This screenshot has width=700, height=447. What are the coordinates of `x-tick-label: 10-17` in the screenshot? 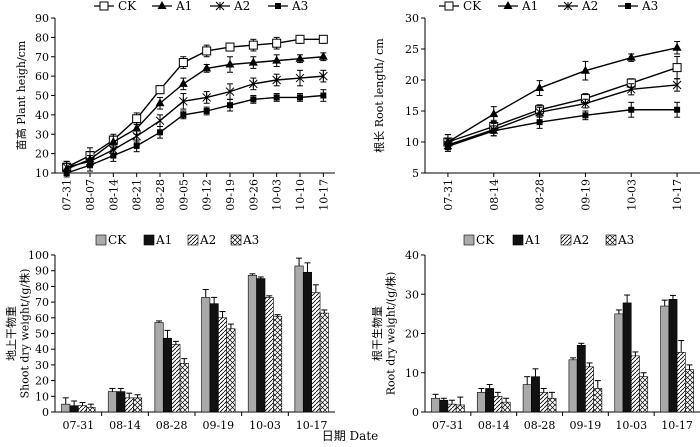 It's located at (312, 425).